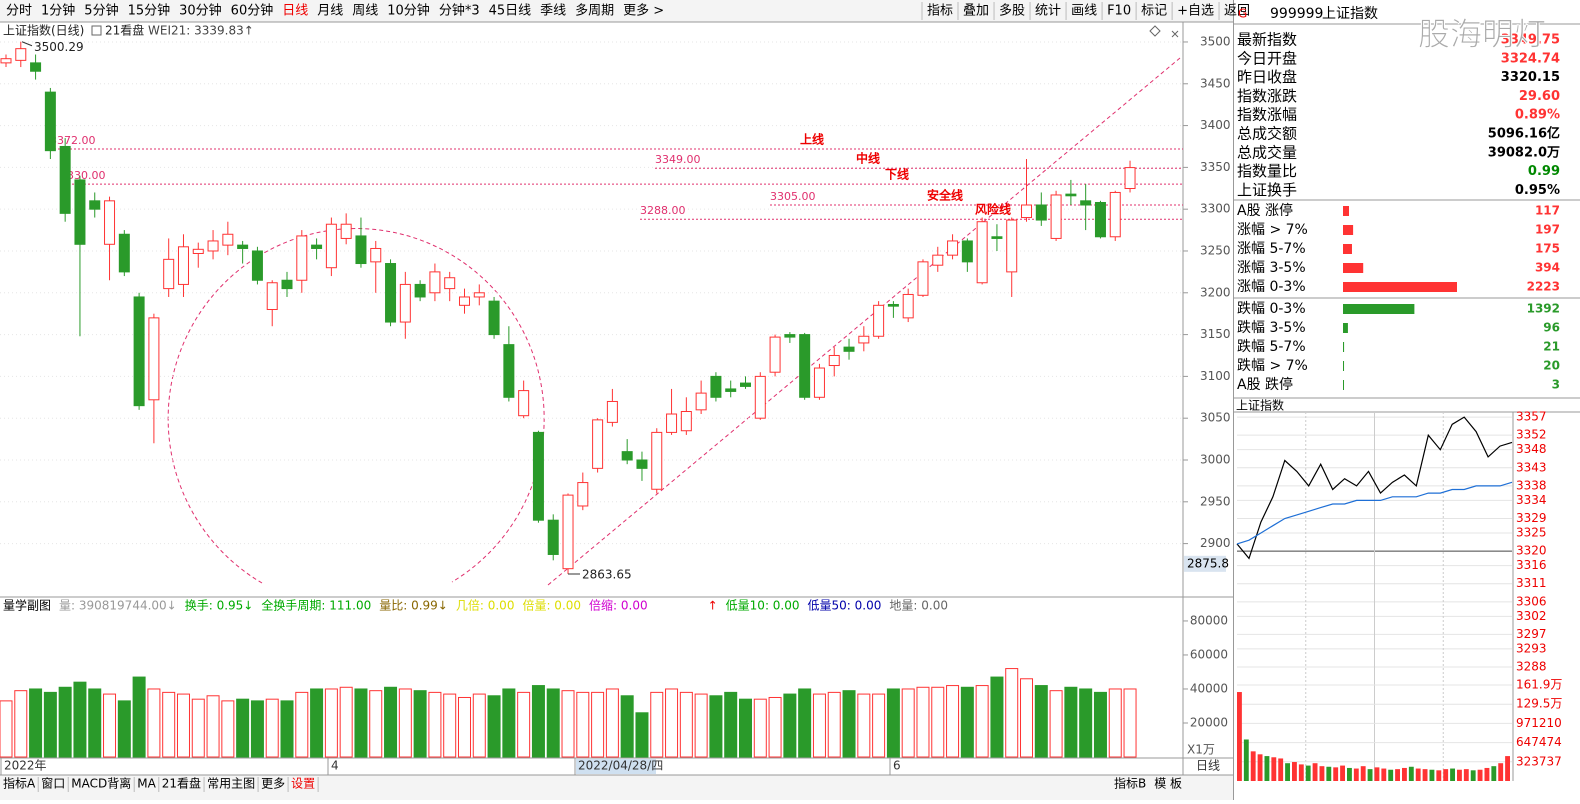 The height and width of the screenshot is (804, 1580). I want to click on toolbar-item: 60分钟, so click(252, 11).